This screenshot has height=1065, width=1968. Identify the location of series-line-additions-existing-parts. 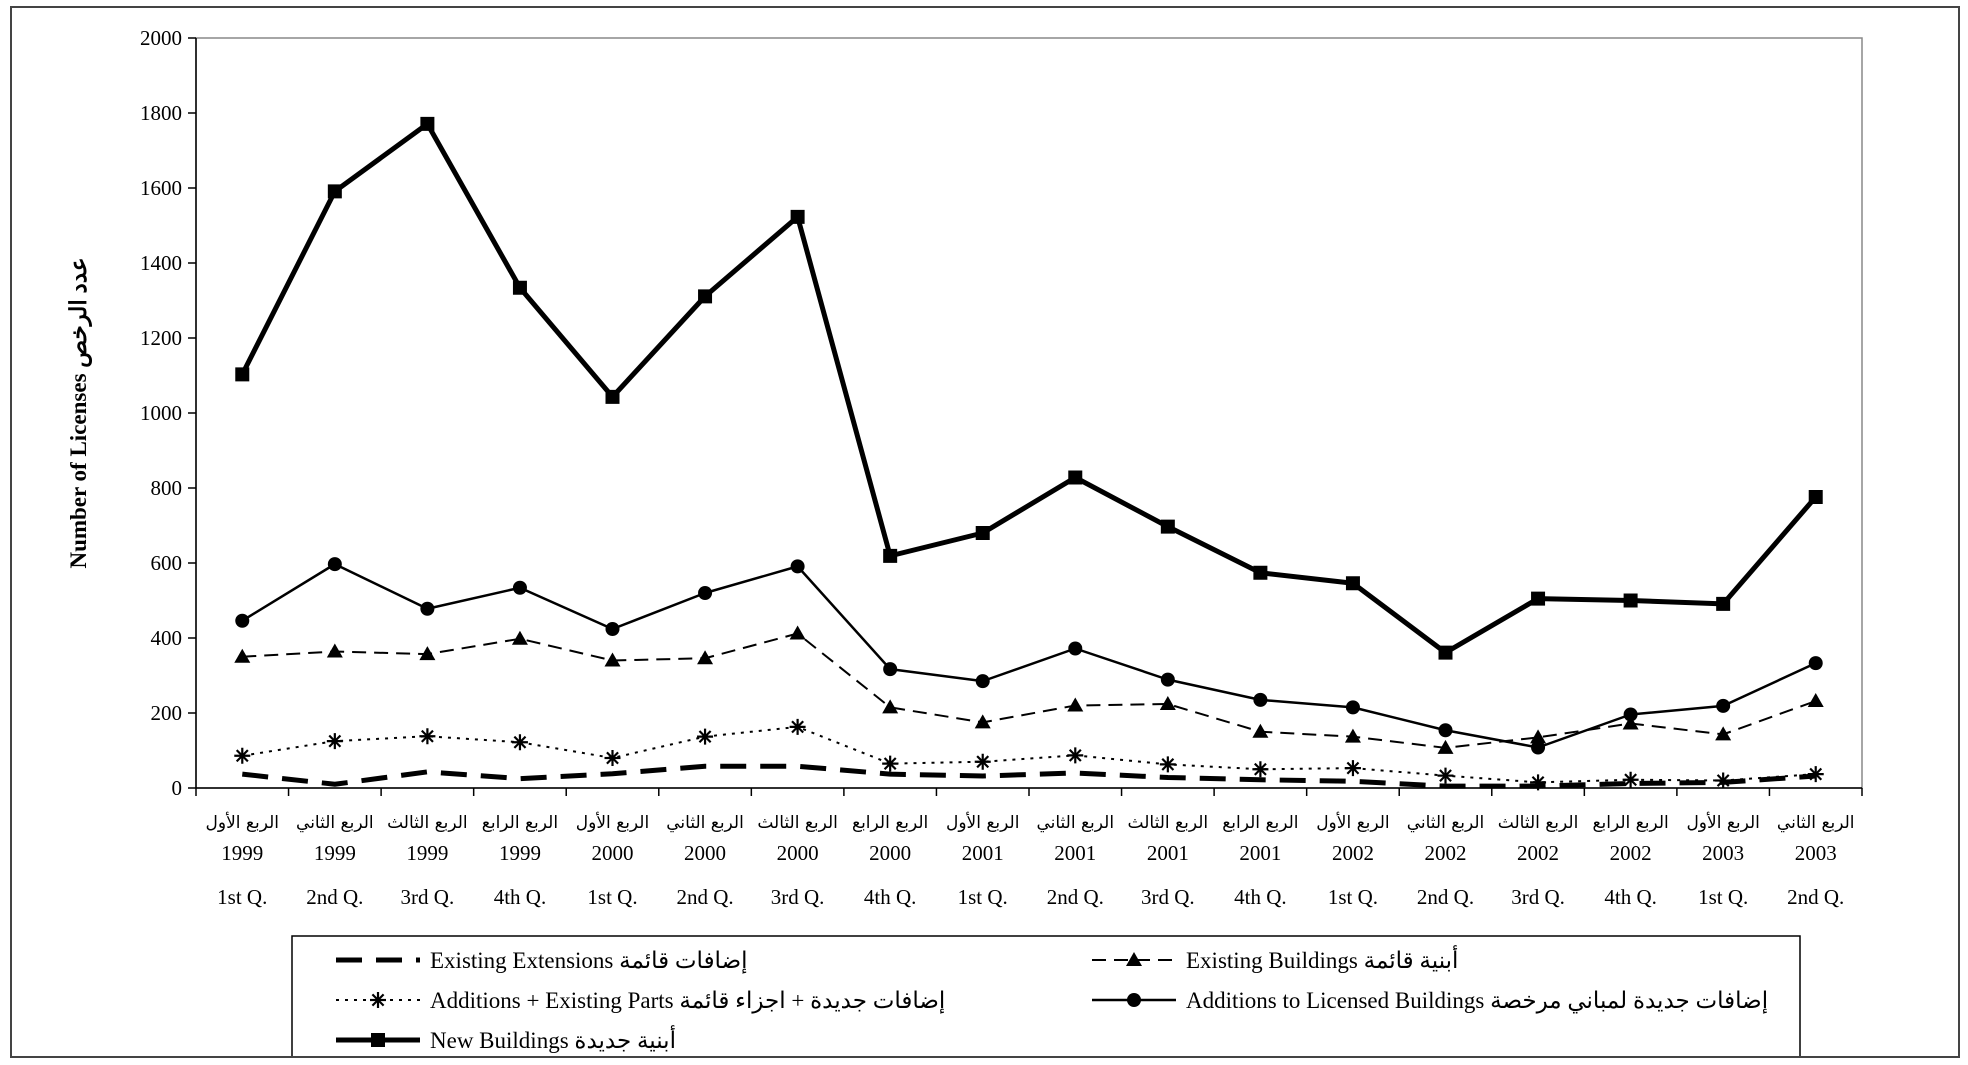
(1029, 754).